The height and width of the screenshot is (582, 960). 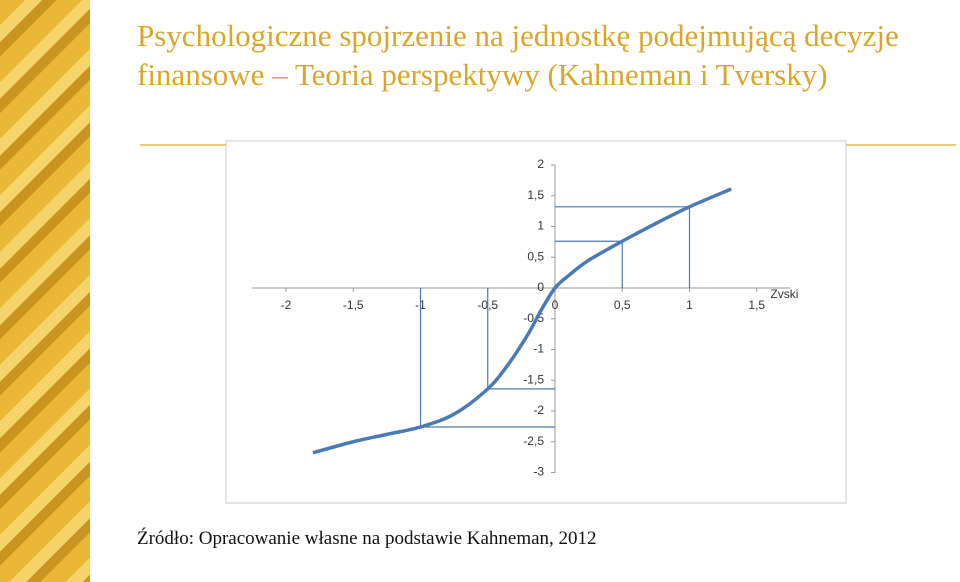 I want to click on y-tick-label: -1, so click(x=538, y=349).